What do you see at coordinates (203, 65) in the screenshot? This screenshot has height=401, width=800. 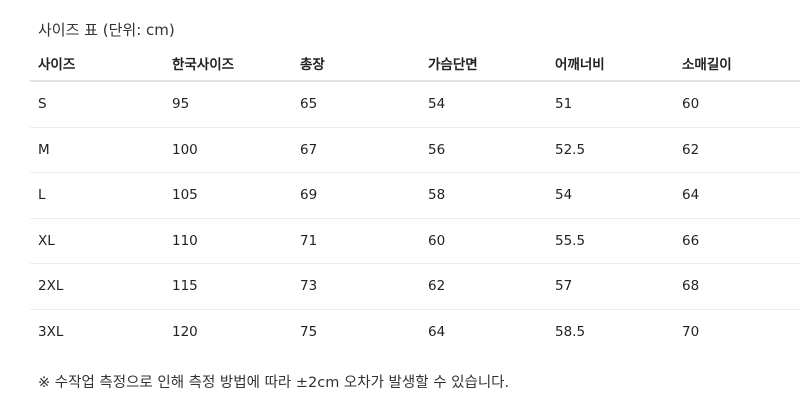 I see `header-korean-size: 한국사이즈` at bounding box center [203, 65].